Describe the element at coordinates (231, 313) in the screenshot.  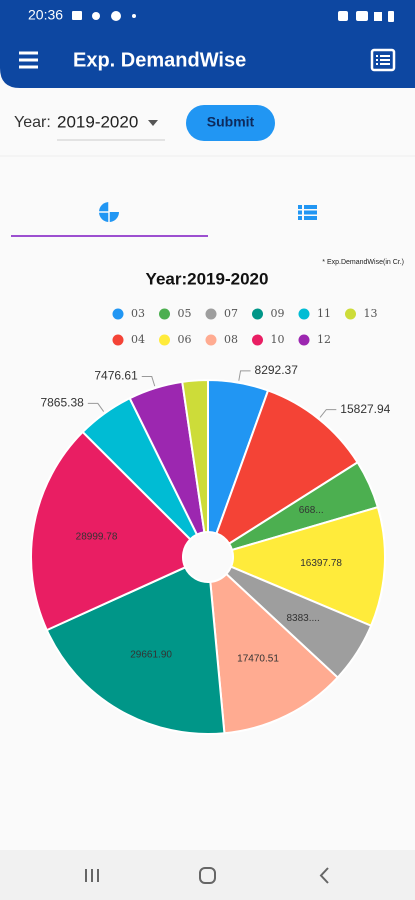
I see `legend-label: 07` at that location.